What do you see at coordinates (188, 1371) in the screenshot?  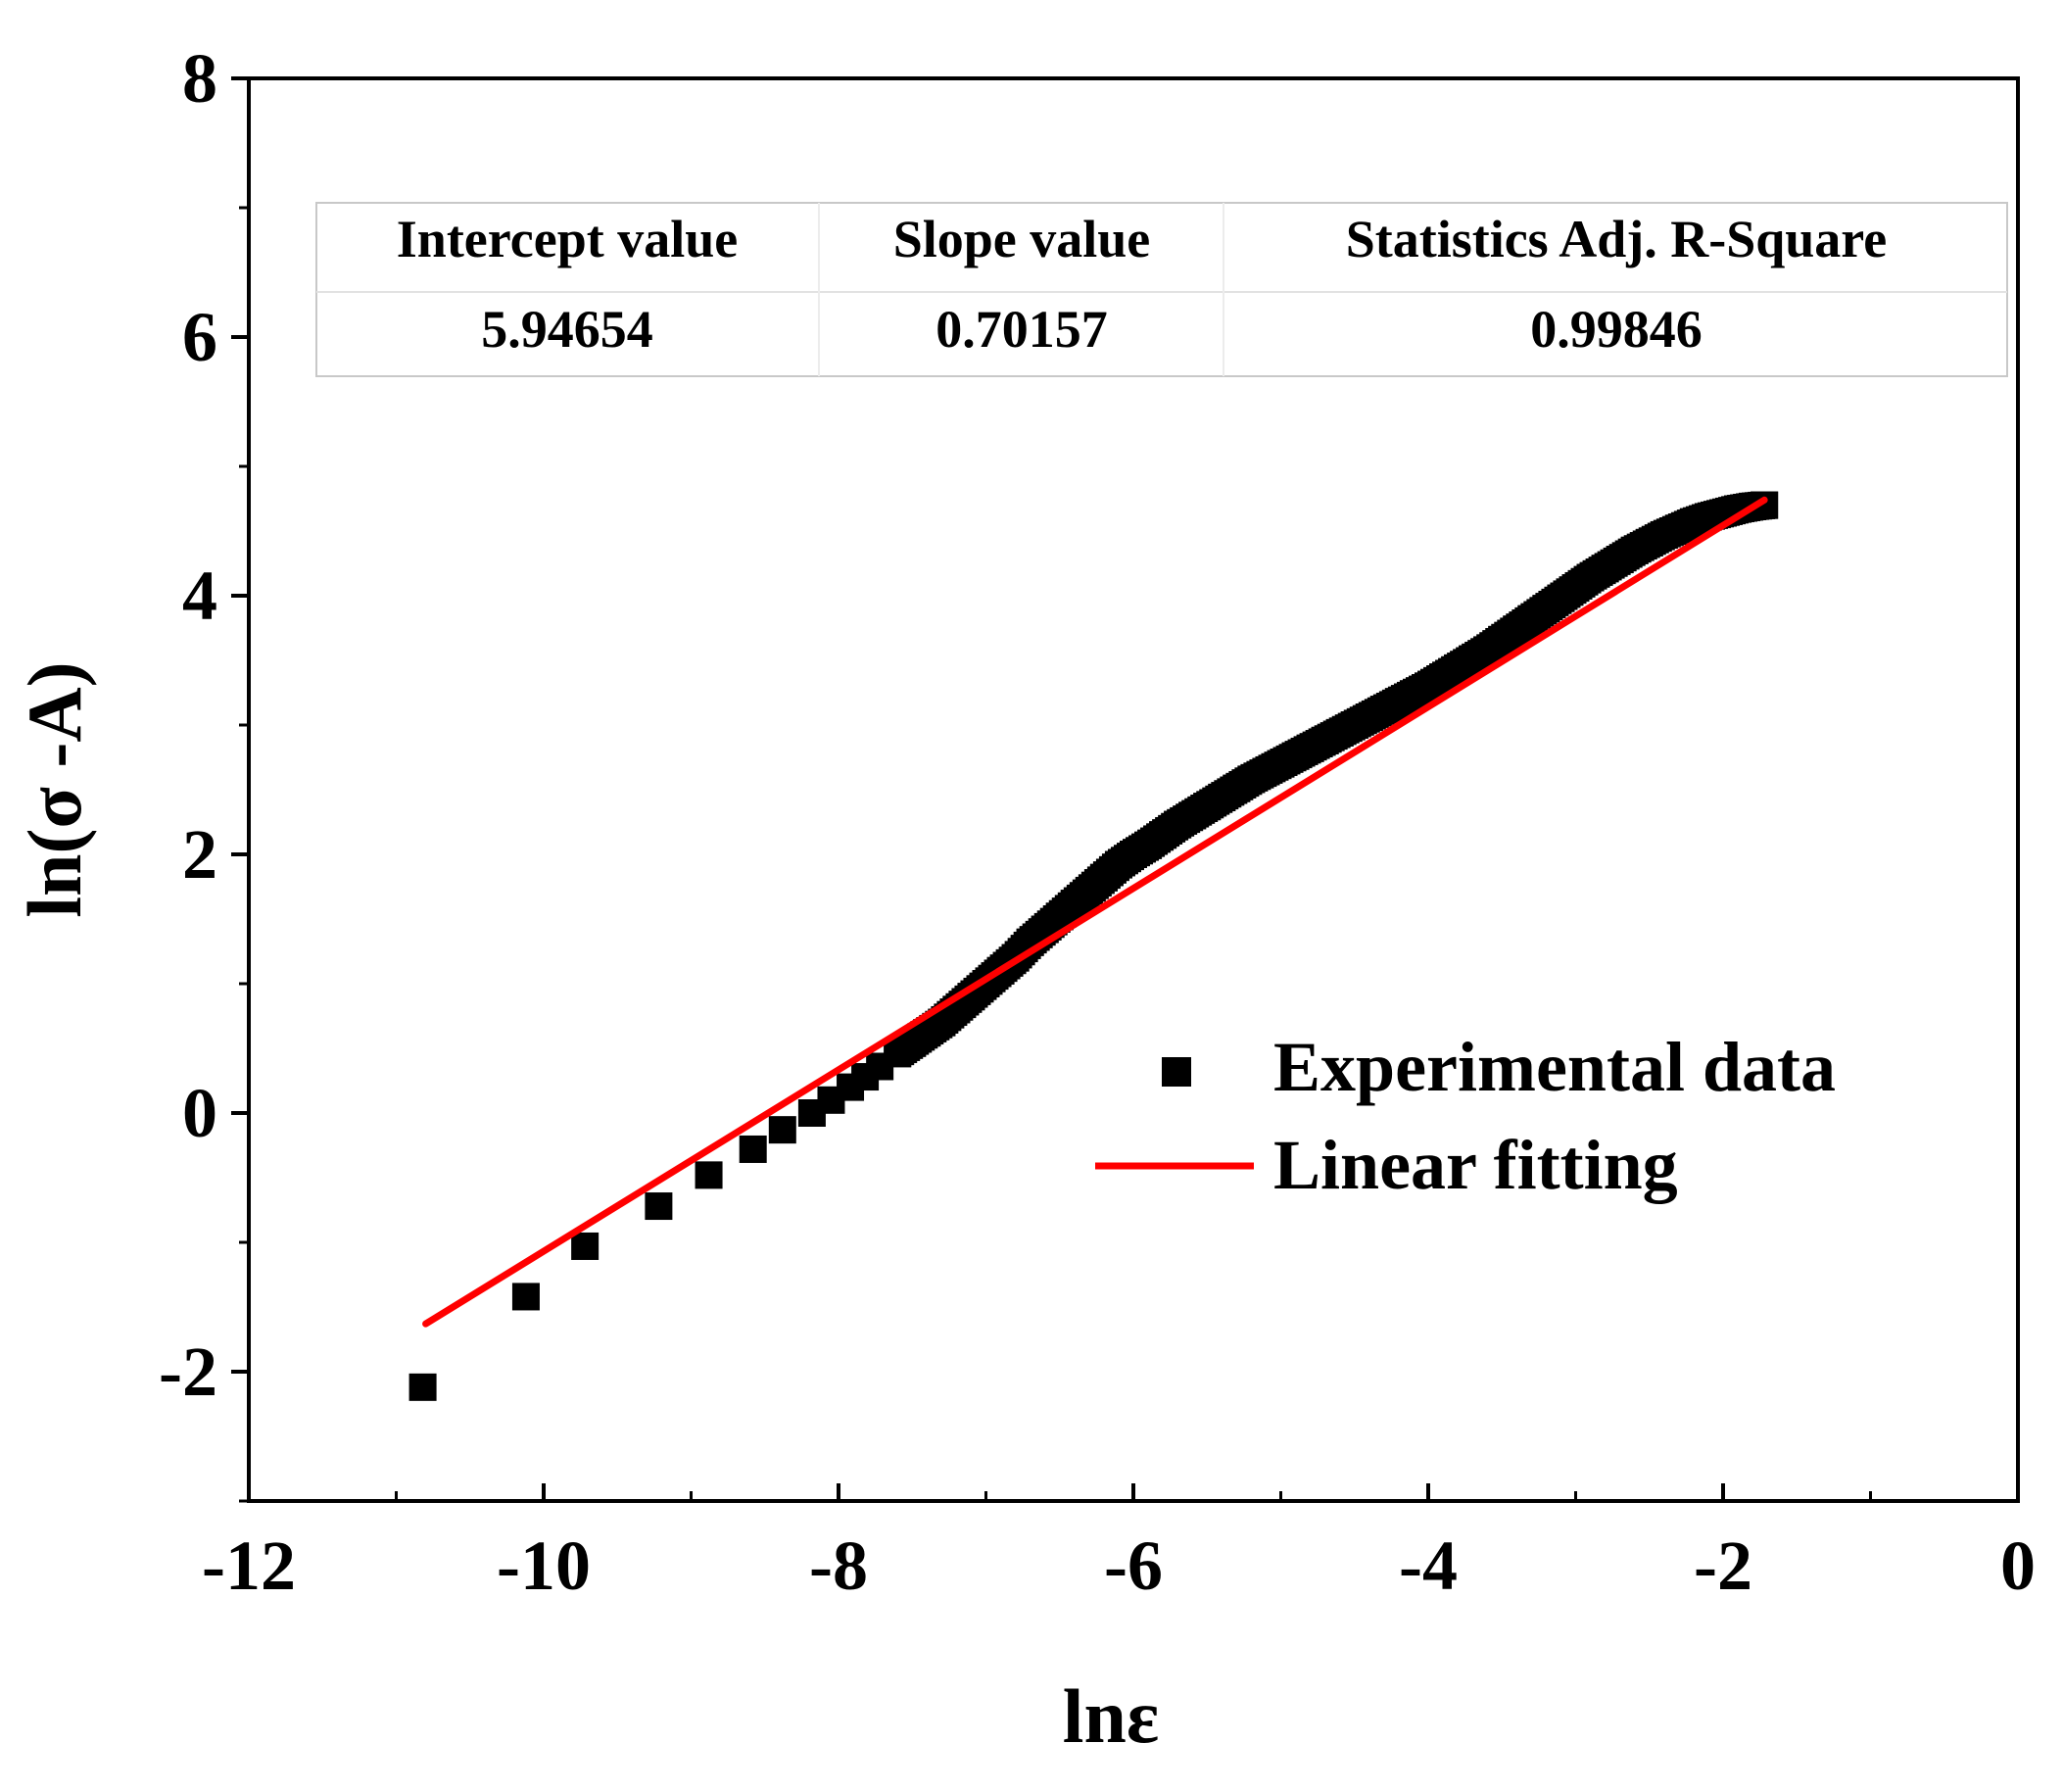 I see `y-tick-label: -2` at bounding box center [188, 1371].